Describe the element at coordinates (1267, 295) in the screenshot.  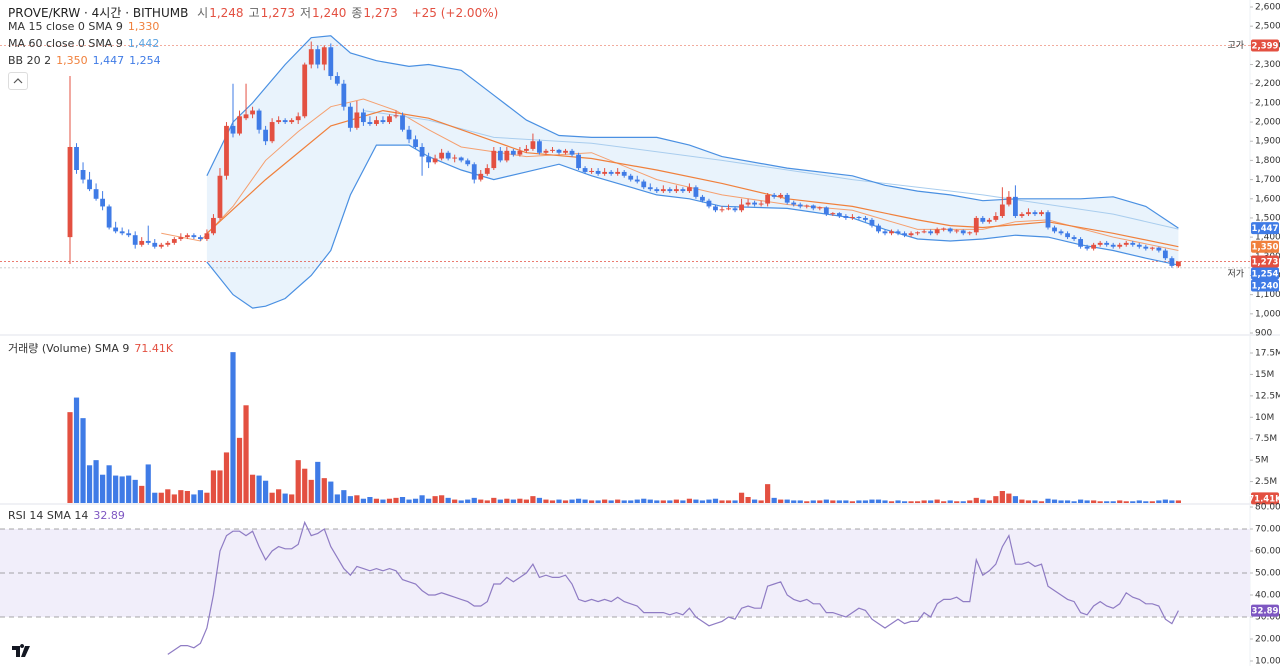
I see `y-tick-label: 1,100` at that location.